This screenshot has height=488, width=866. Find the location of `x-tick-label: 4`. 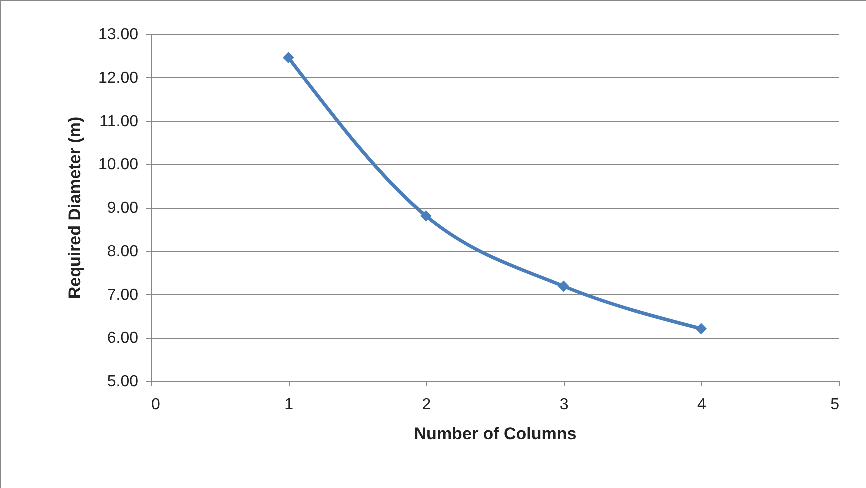

x-tick-label: 4 is located at coordinates (701, 405).